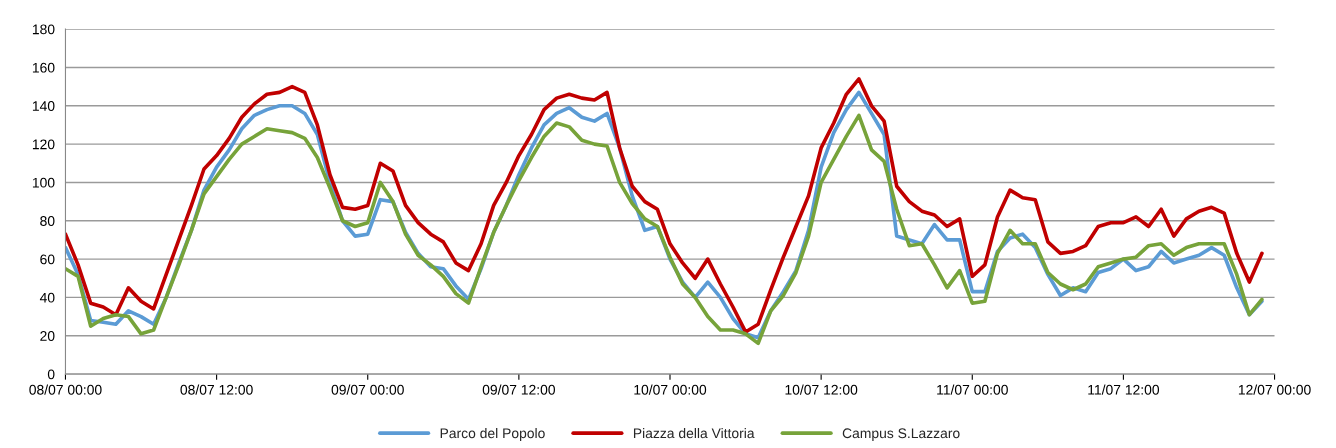 Image resolution: width=1336 pixels, height=448 pixels. Describe the element at coordinates (47, 259) in the screenshot. I see `y-tick-label: 60` at that location.